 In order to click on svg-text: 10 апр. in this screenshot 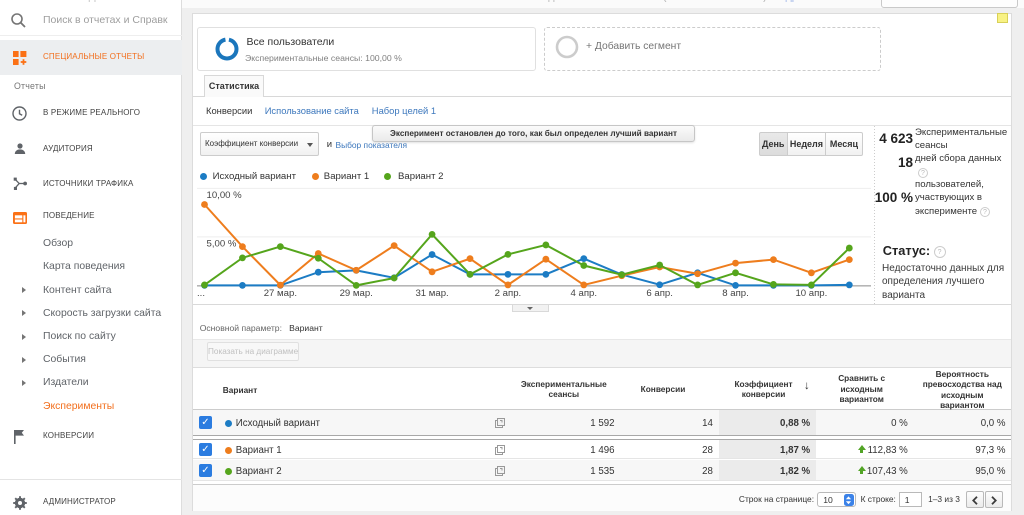, I will do `click(811, 293)`.